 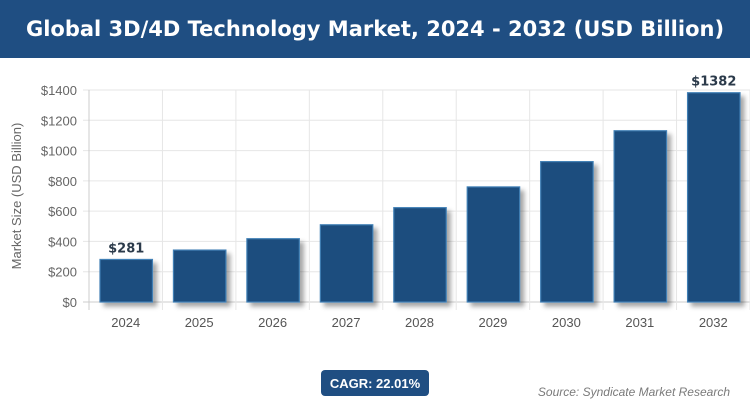 I want to click on bar-2027, so click(x=346, y=263).